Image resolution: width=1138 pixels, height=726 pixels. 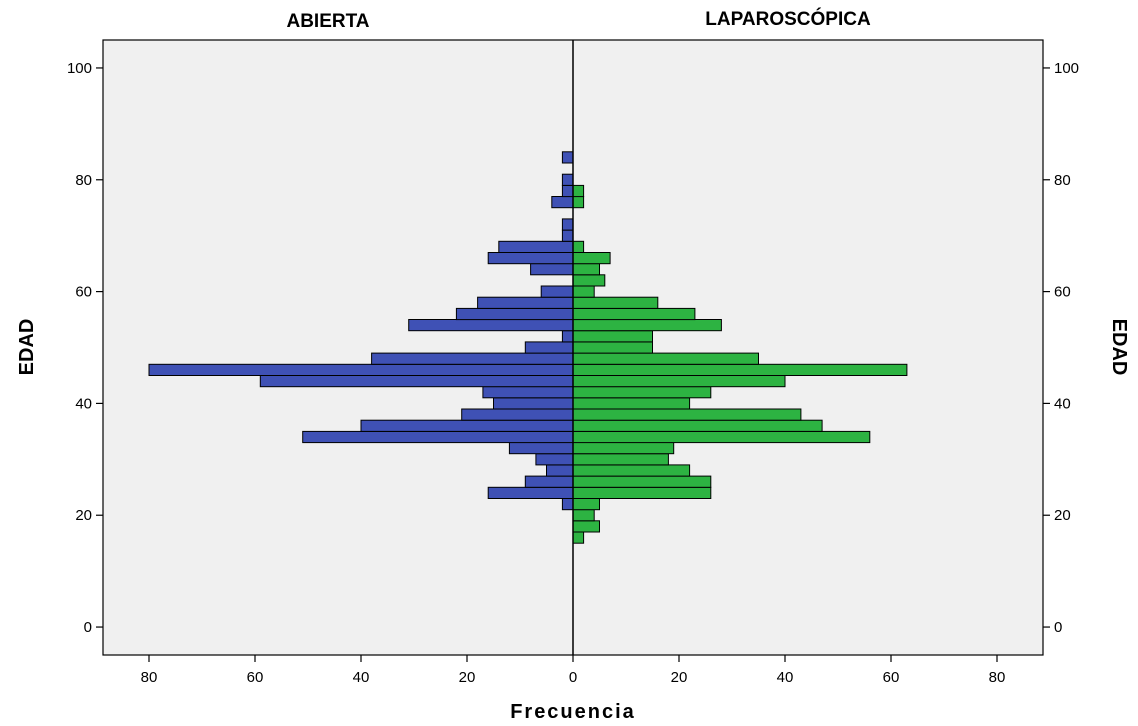 What do you see at coordinates (891, 677) in the screenshot?
I see `x-tick-label-7: 60` at bounding box center [891, 677].